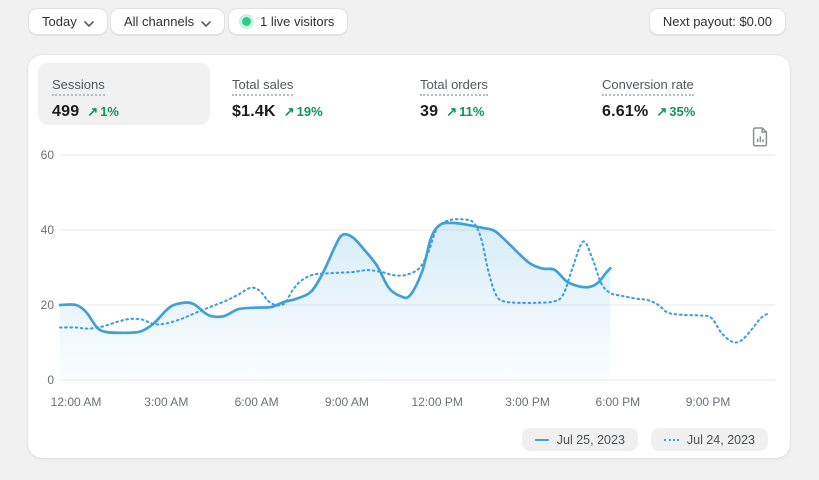  I want to click on next-payout-label: Next payout: $0.00, so click(717, 21).